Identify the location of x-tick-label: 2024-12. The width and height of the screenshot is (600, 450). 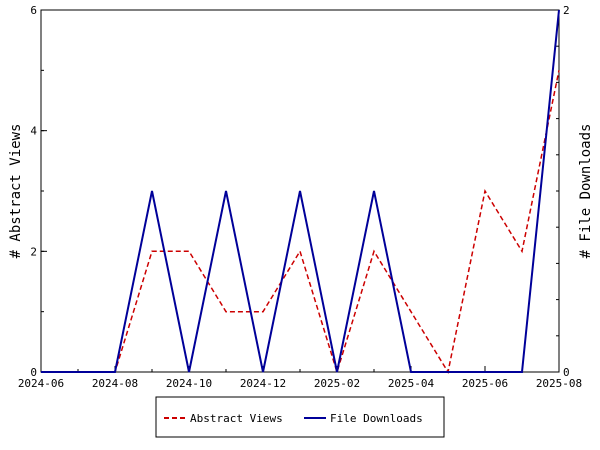
(263, 383).